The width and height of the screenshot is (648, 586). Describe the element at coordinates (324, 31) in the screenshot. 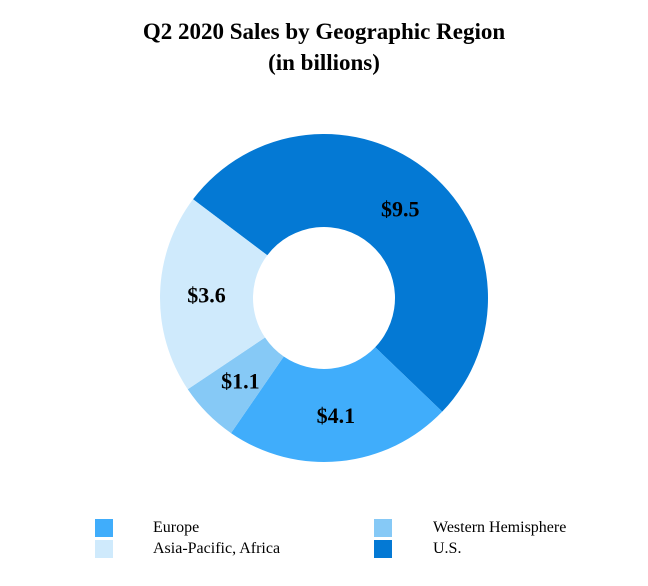

I see `chart-title-text: Q2 2020 Sales by Geographic Region` at that location.